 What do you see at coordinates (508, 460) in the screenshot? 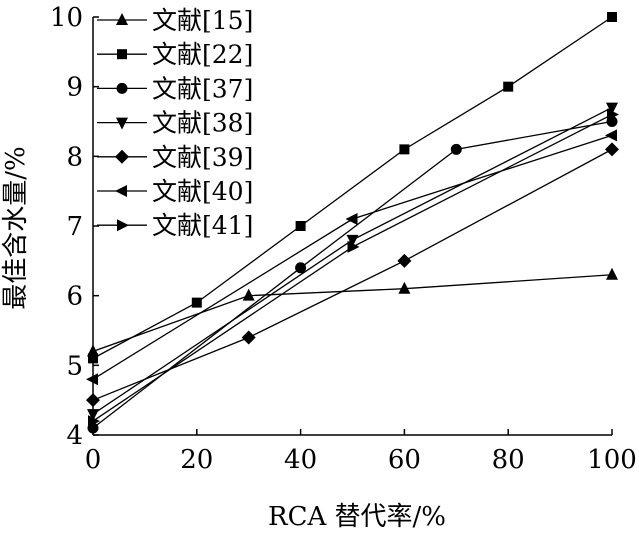
I see `x-tick-label: 80` at bounding box center [508, 460].